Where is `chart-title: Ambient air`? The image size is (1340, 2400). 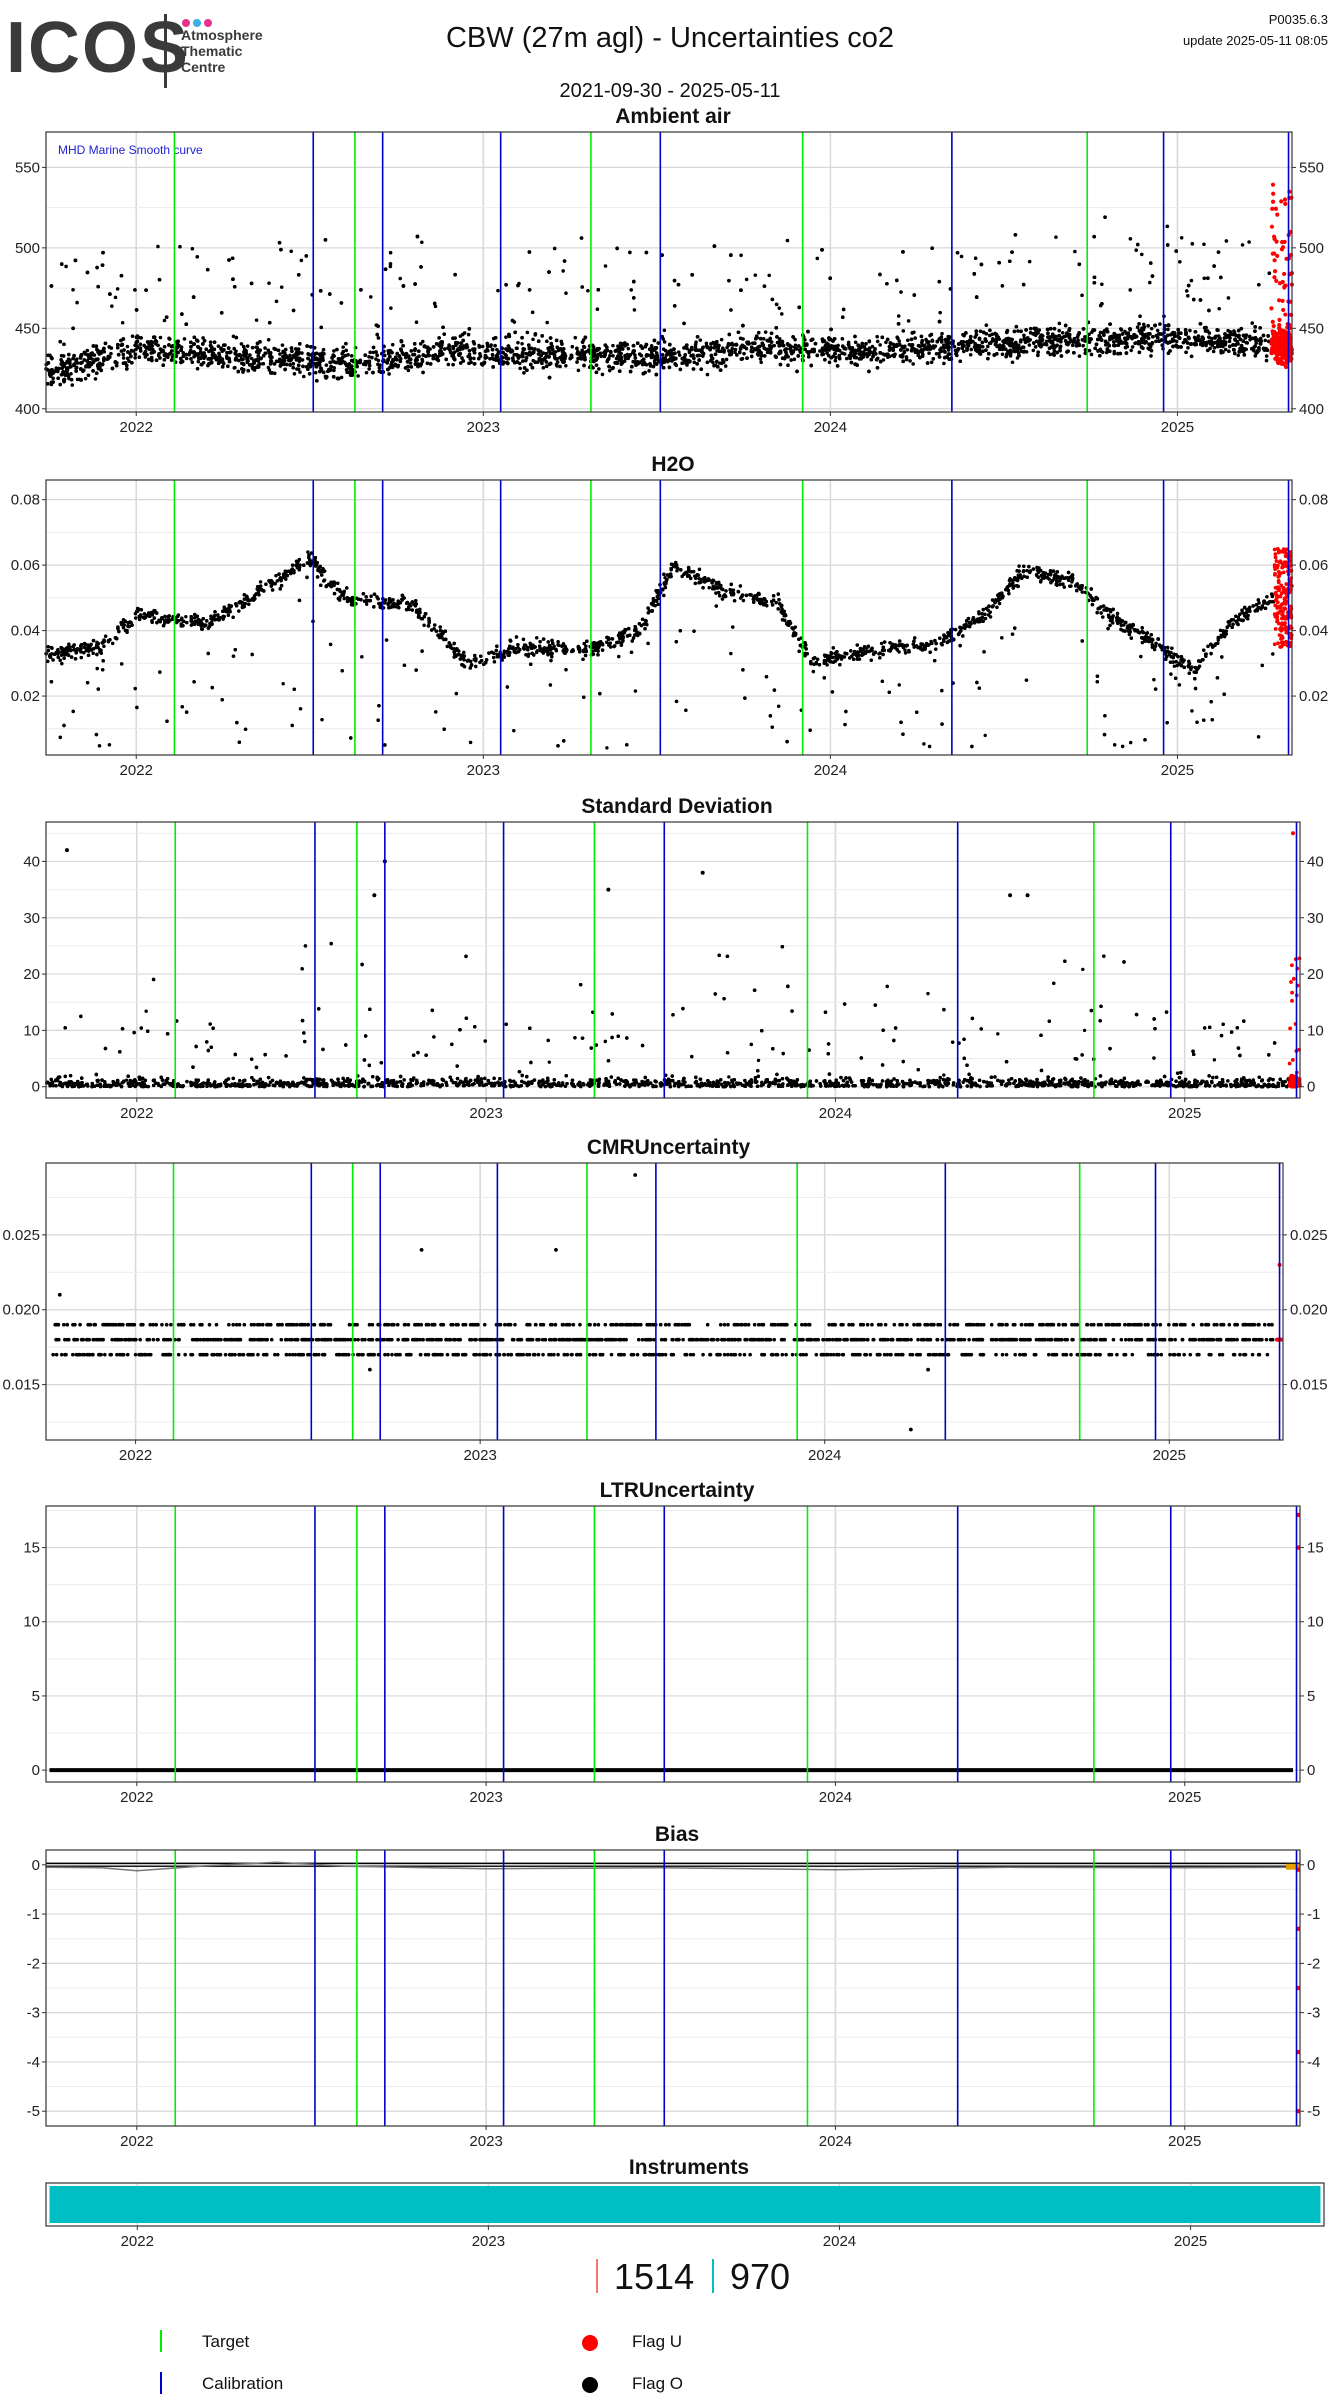 chart-title: Ambient air is located at coordinates (673, 116).